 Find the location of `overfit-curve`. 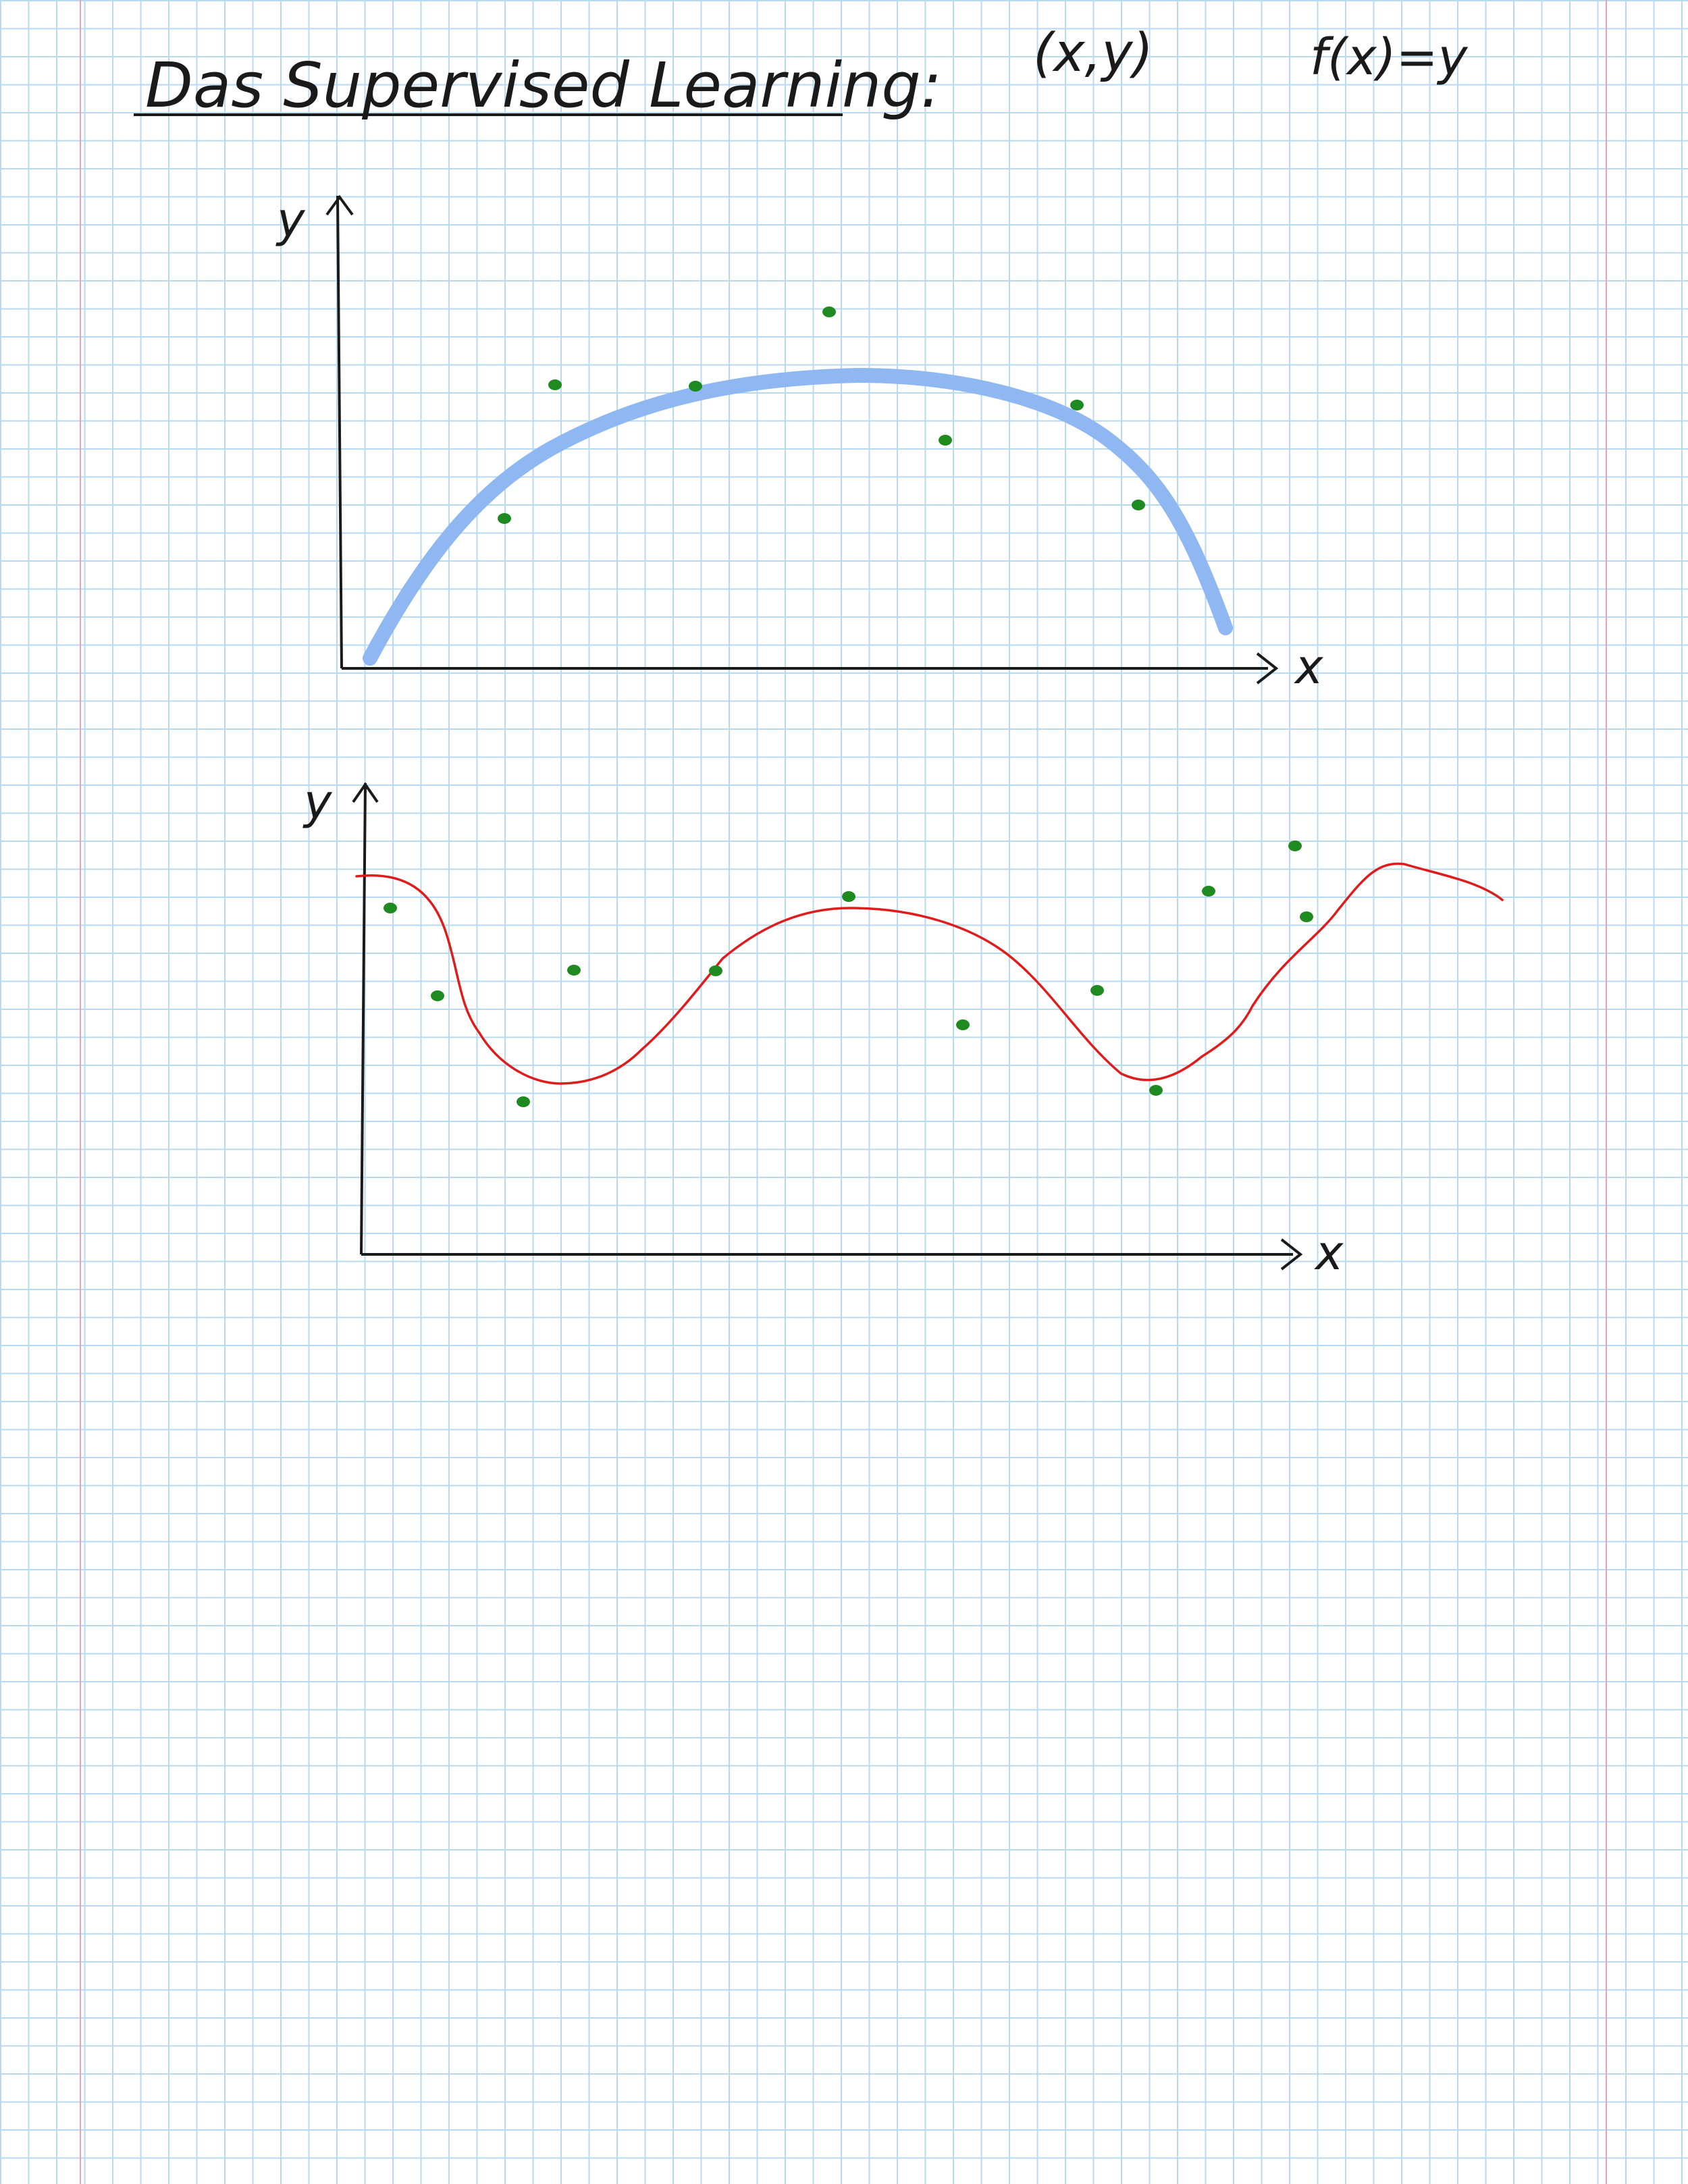

overfit-curve is located at coordinates (930, 973).